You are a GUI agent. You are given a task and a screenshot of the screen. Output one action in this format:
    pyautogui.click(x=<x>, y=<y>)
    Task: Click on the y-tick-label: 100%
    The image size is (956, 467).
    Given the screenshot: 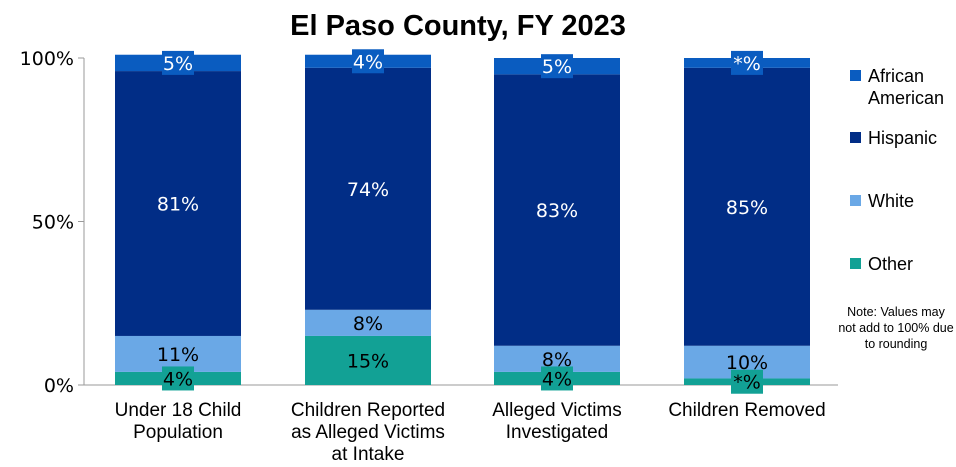 What is the action you would take?
    pyautogui.click(x=47, y=59)
    